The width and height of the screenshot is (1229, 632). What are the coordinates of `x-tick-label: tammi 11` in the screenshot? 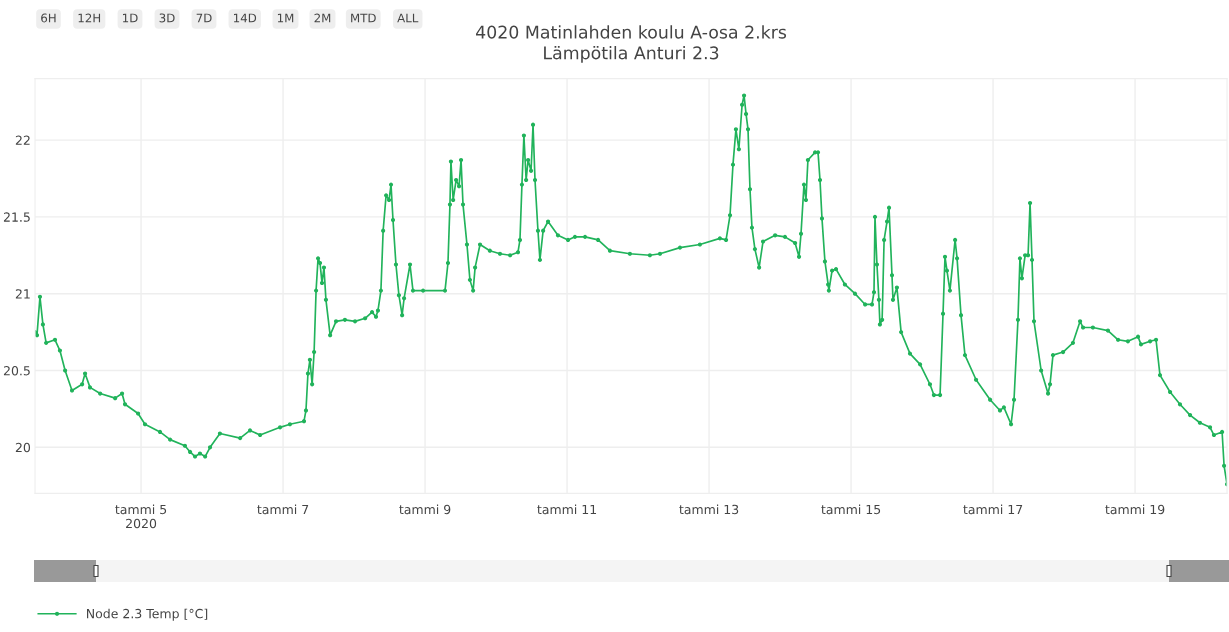 It's located at (567, 509).